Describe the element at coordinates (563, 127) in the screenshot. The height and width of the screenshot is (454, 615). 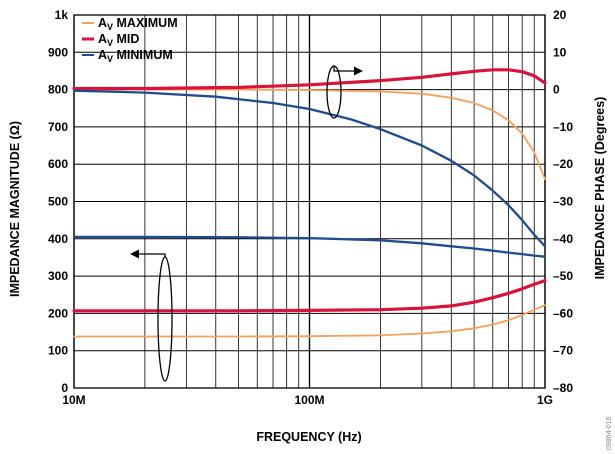
I see `right-tick-label: –10` at that location.